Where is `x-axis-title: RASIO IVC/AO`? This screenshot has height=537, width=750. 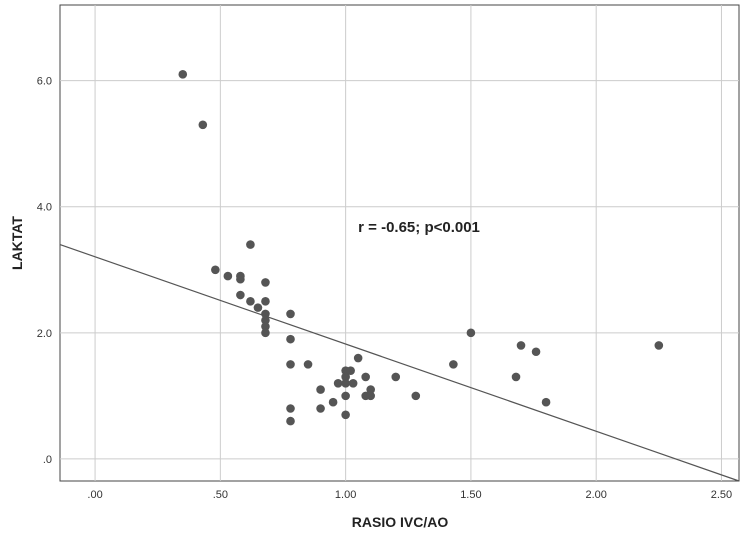 x-axis-title: RASIO IVC/AO is located at coordinates (400, 522).